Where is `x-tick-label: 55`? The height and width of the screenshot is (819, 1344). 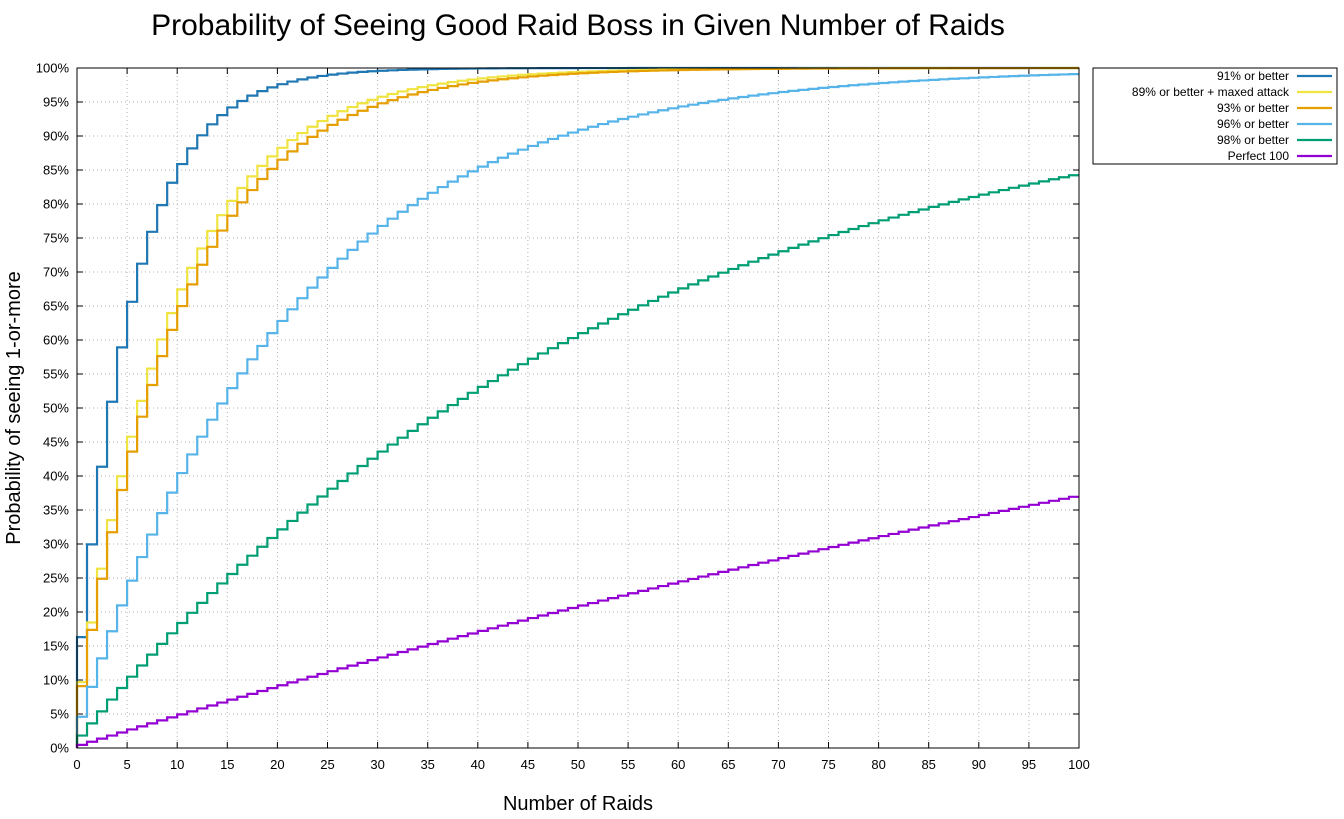
x-tick-label: 55 is located at coordinates (628, 764).